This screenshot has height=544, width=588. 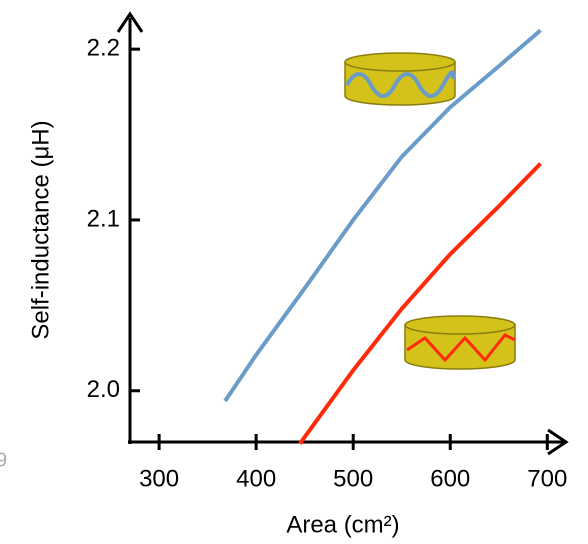 What do you see at coordinates (450, 478) in the screenshot?
I see `x-tick-label: 600` at bounding box center [450, 478].